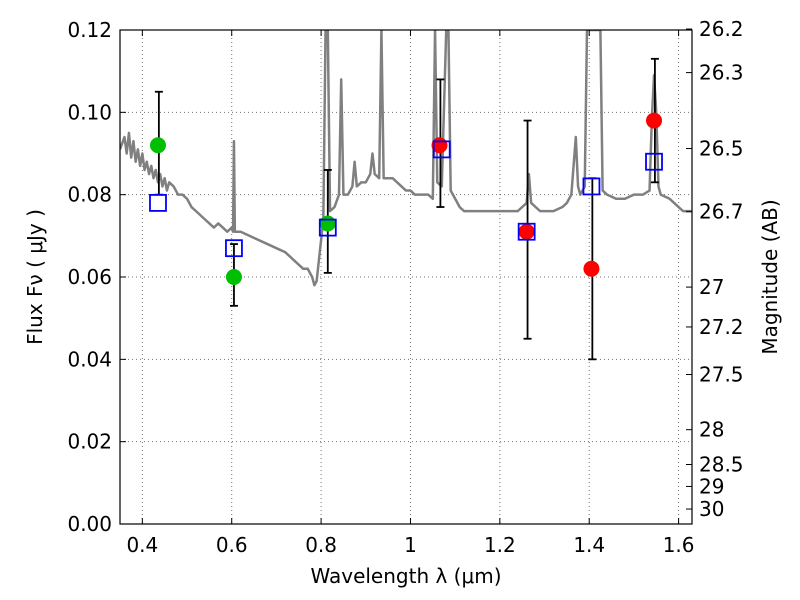 This screenshot has height=600, width=800. What do you see at coordinates (89, 195) in the screenshot?
I see `y-tick-label: 0.08` at bounding box center [89, 195].